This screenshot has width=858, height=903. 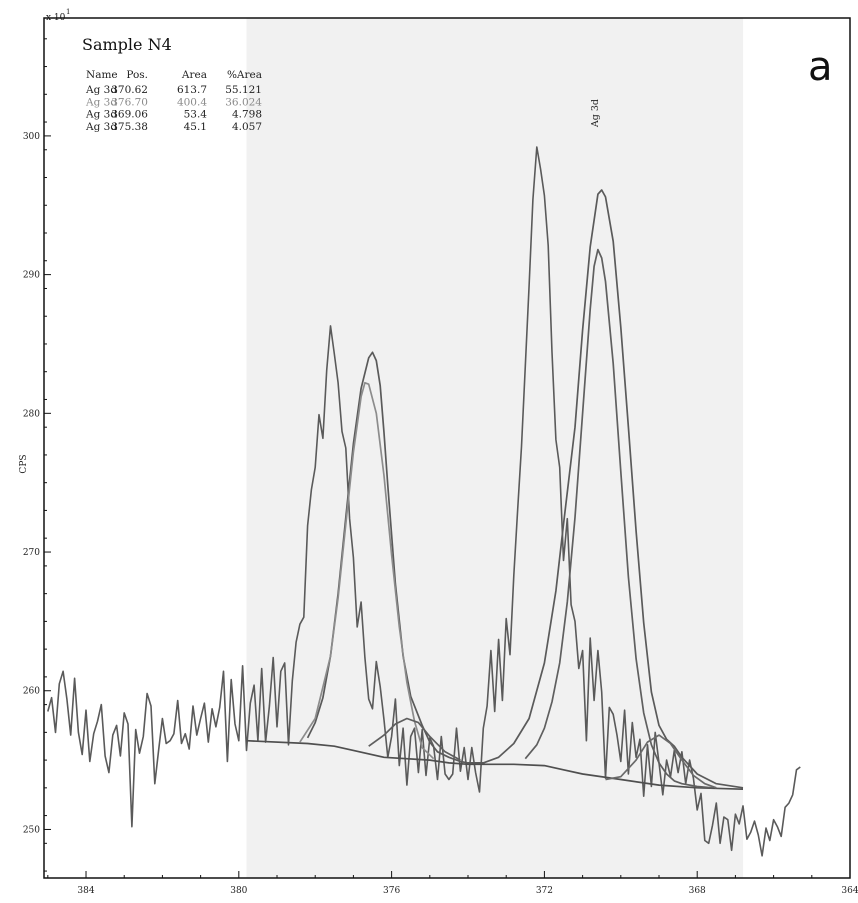 I want to click on table-header-1: Pos., so click(x=137, y=75).